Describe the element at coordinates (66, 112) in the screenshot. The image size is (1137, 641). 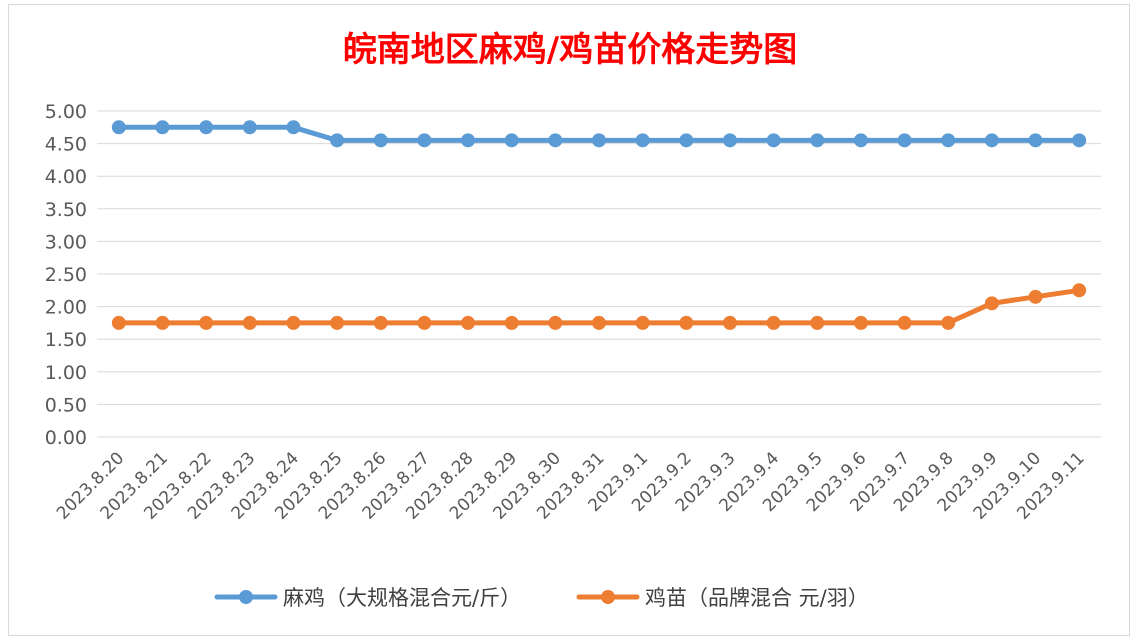
I see `y-tick-label: 5.00` at that location.